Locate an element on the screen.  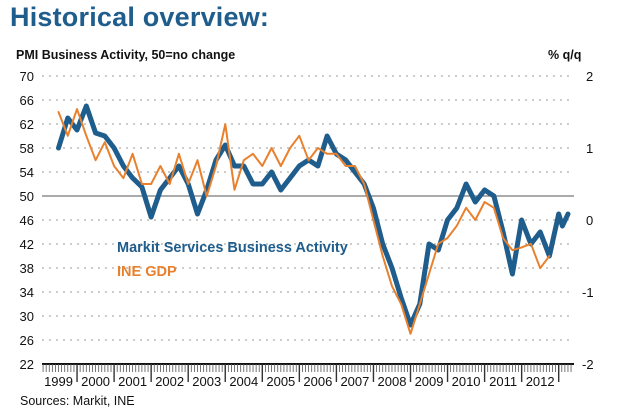
y-tick-label-right: 1 is located at coordinates (589, 148).